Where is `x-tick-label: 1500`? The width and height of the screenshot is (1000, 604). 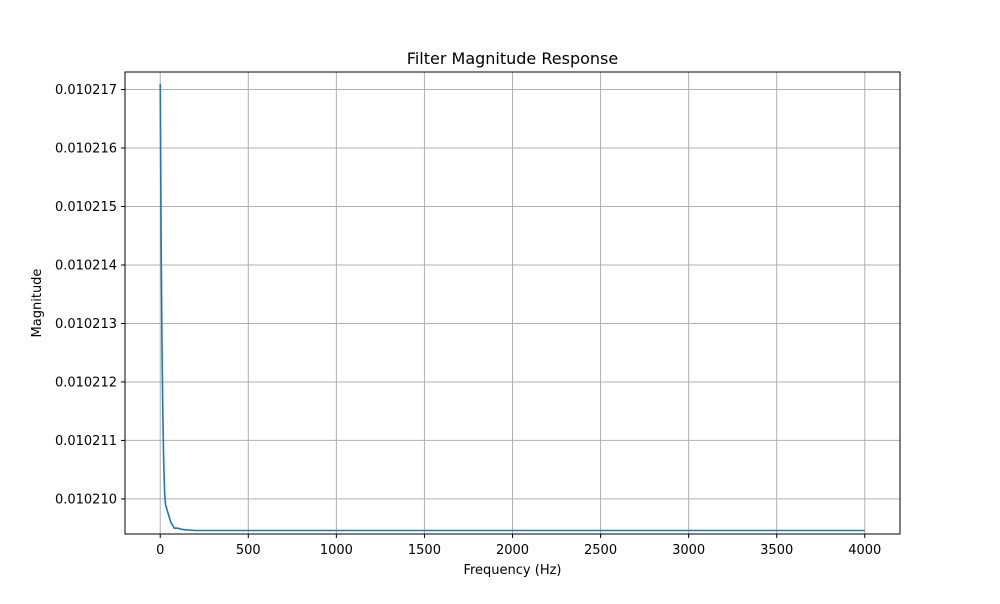
x-tick-label: 1500 is located at coordinates (424, 550).